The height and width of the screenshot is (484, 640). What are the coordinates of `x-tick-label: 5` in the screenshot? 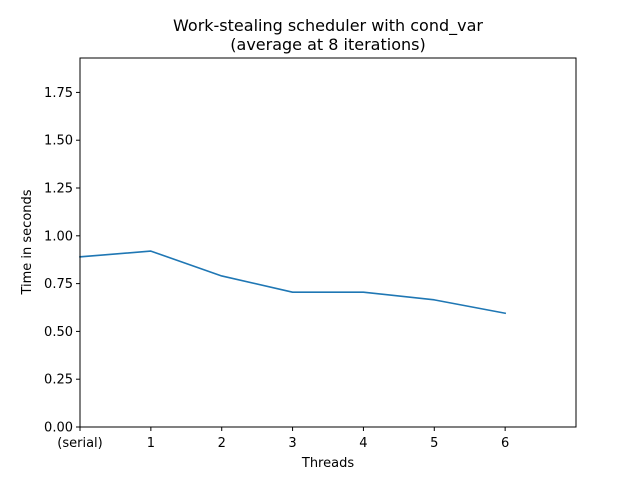 It's located at (434, 443).